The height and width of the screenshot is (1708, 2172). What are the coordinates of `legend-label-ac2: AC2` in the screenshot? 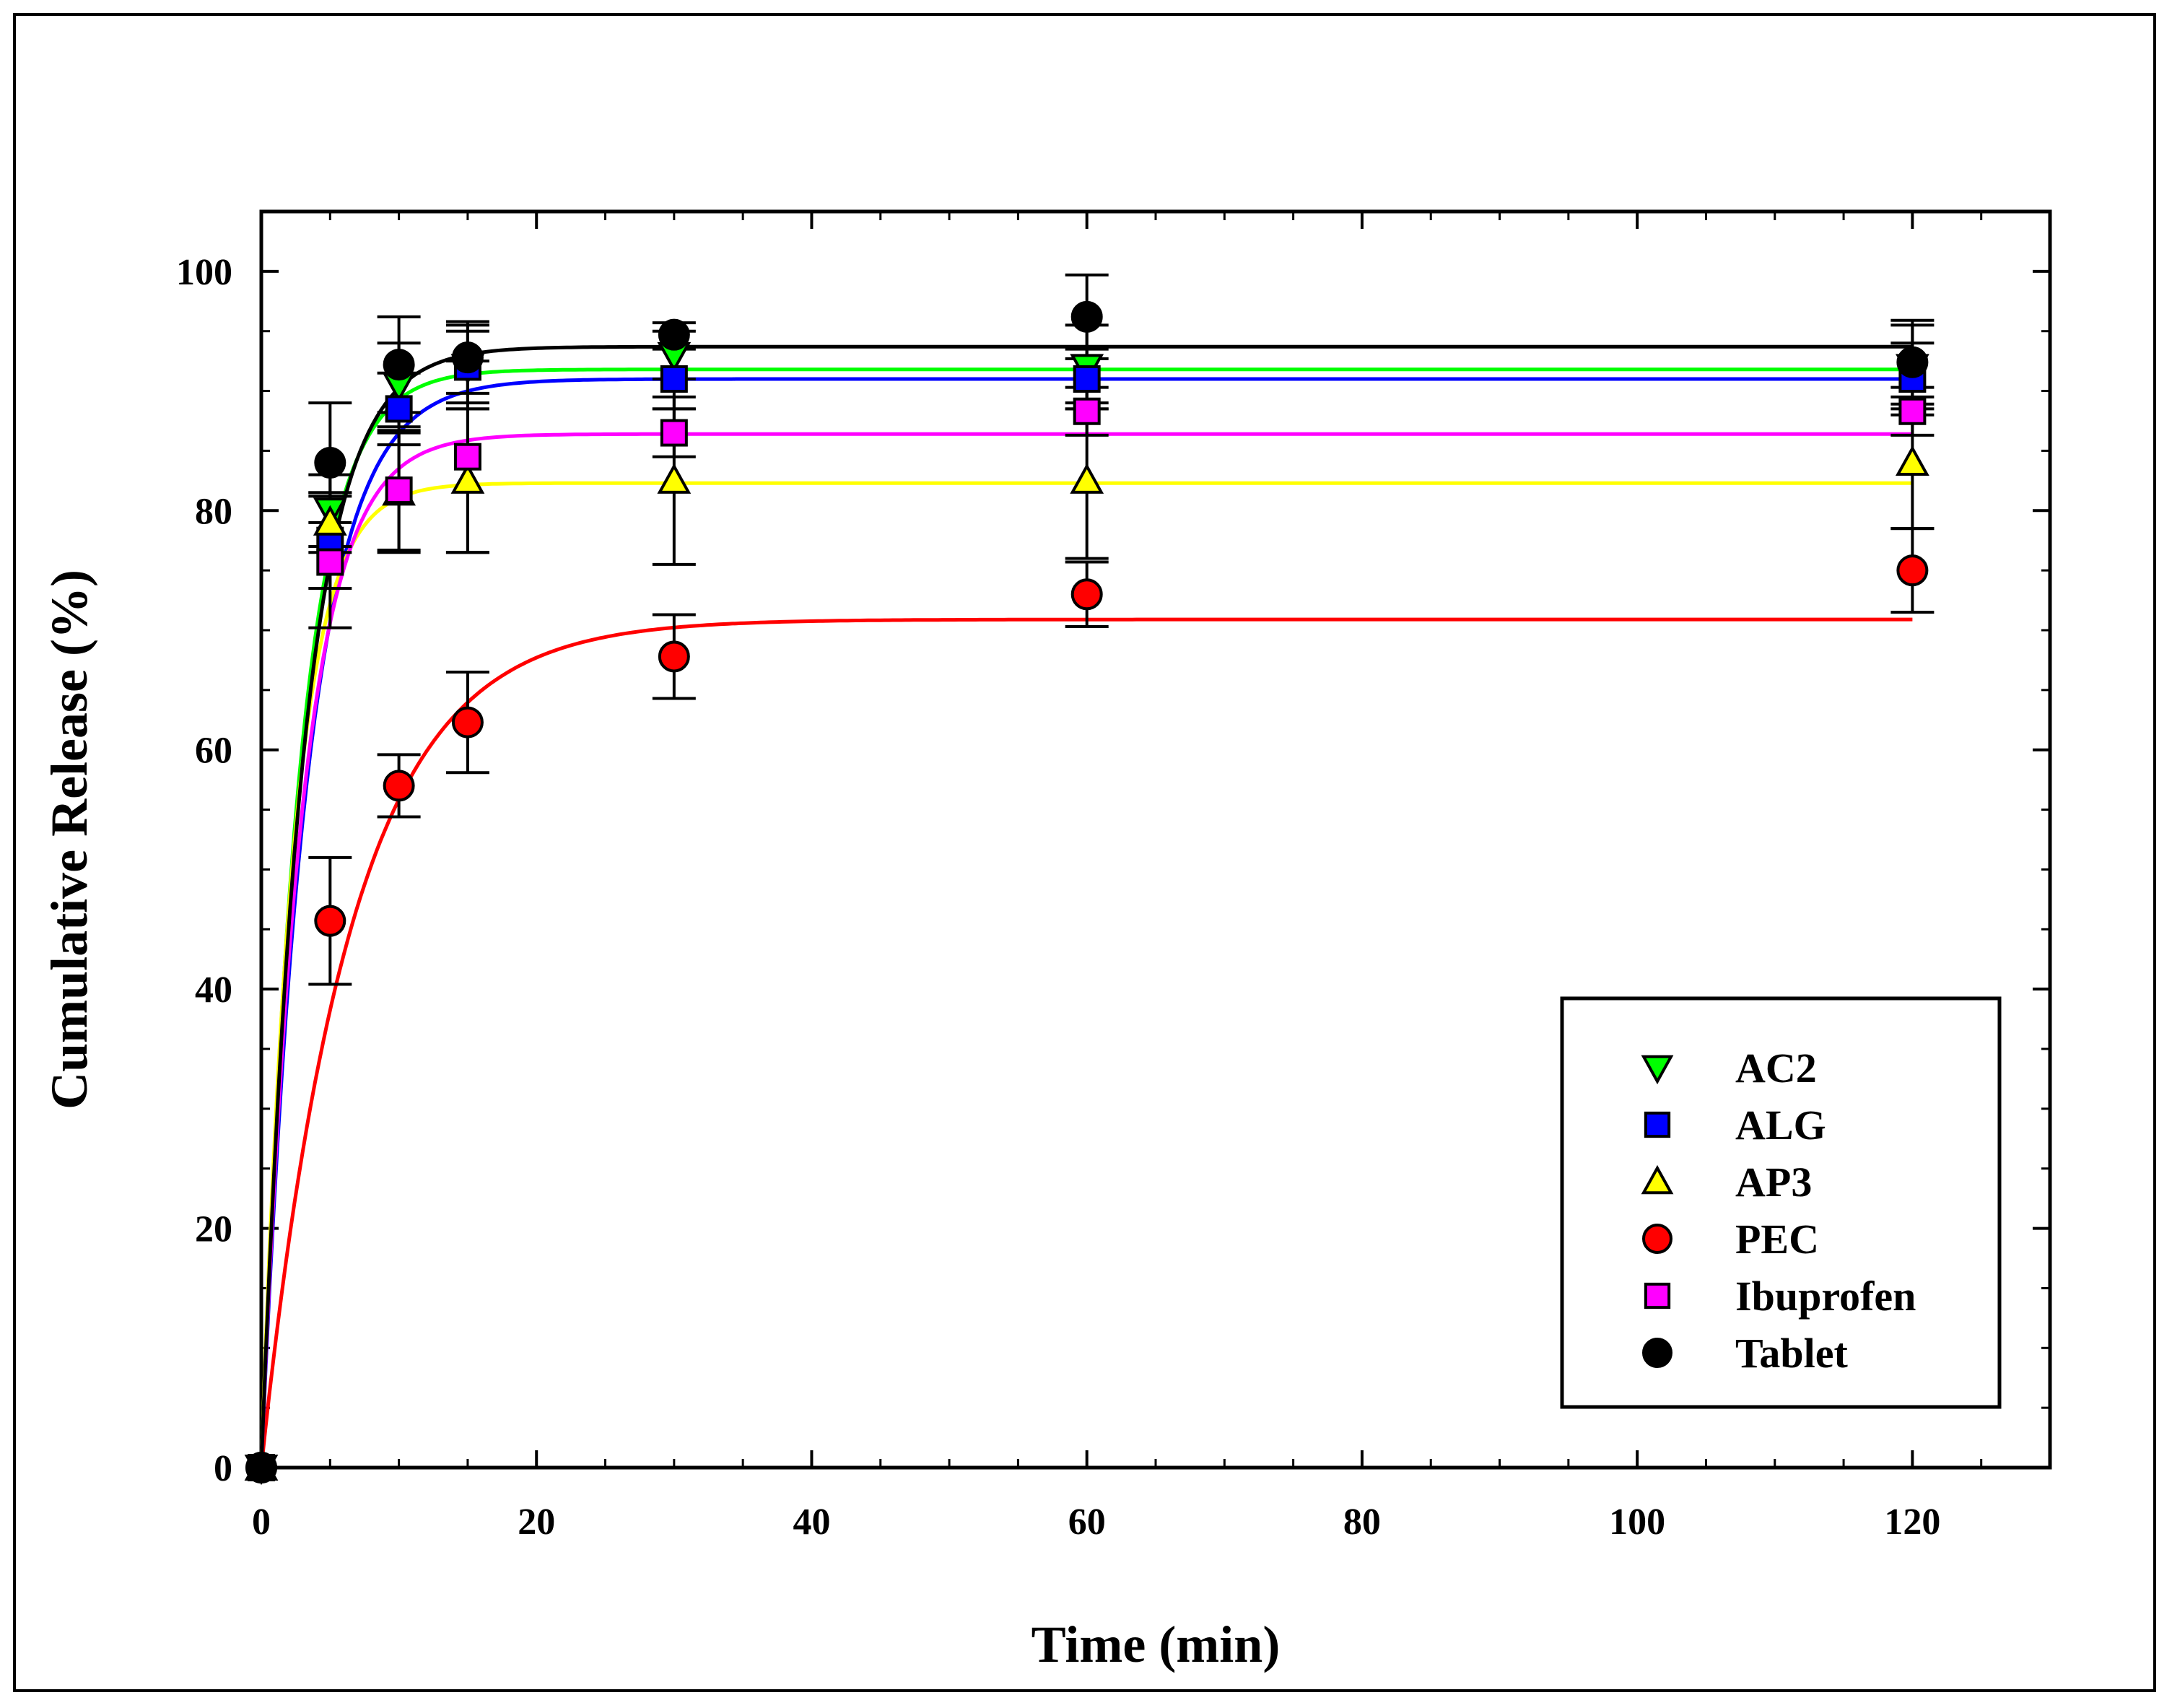 It's located at (1776, 1068).